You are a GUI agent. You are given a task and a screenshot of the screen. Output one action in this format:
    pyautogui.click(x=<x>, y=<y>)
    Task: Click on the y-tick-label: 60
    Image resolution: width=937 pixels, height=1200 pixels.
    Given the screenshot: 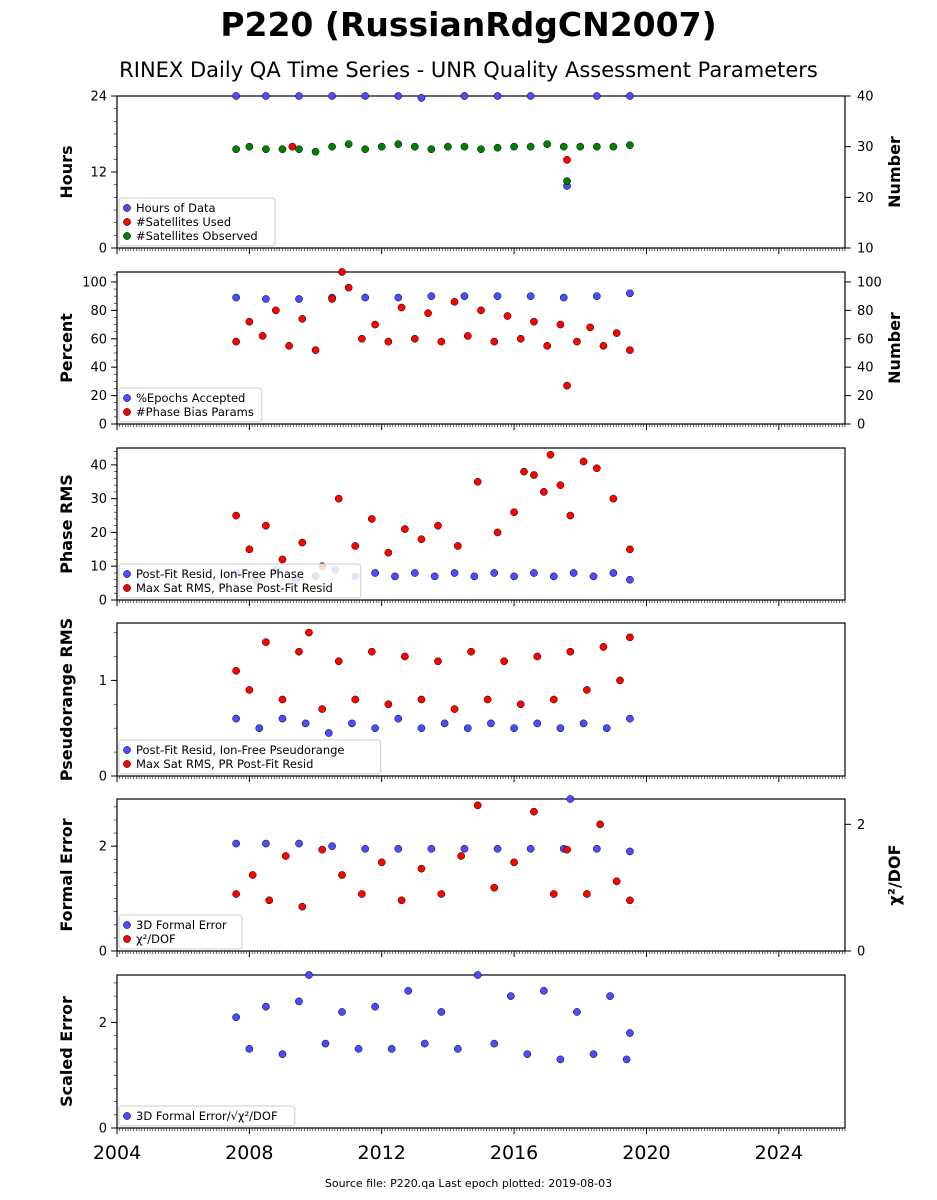 What is the action you would take?
    pyautogui.click(x=98, y=339)
    